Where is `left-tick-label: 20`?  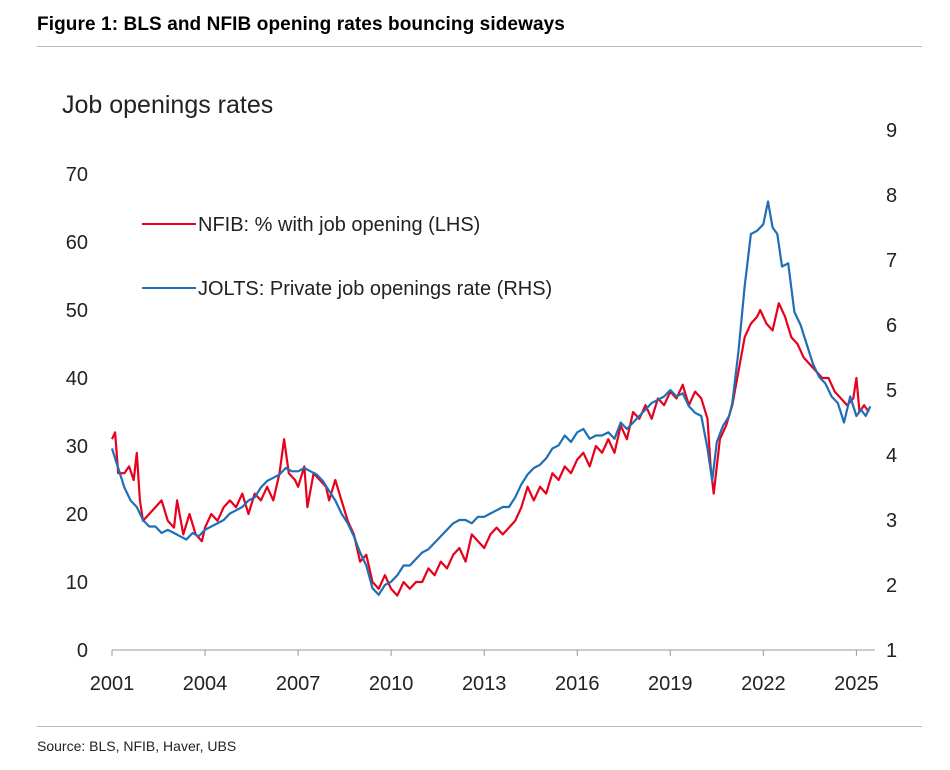 left-tick-label: 20 is located at coordinates (77, 515).